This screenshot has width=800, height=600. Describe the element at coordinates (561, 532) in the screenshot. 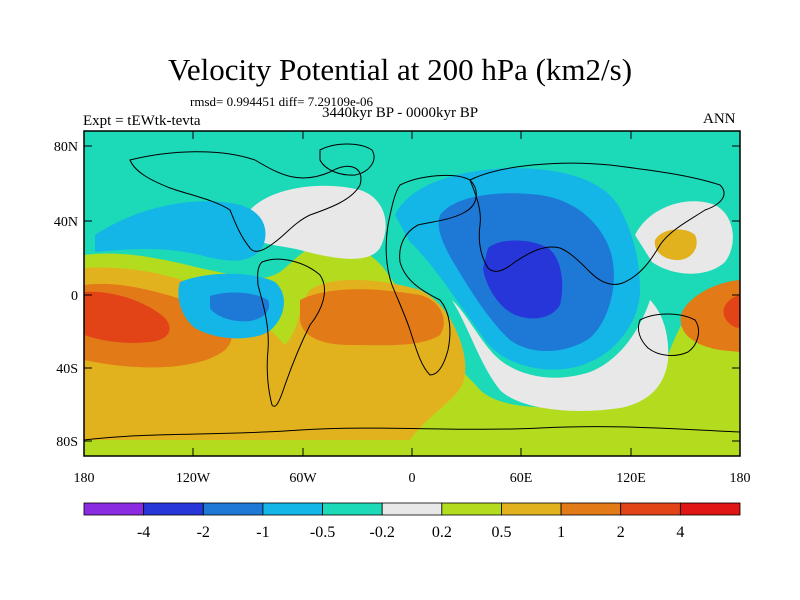

I see `colorbar-label: 1` at that location.